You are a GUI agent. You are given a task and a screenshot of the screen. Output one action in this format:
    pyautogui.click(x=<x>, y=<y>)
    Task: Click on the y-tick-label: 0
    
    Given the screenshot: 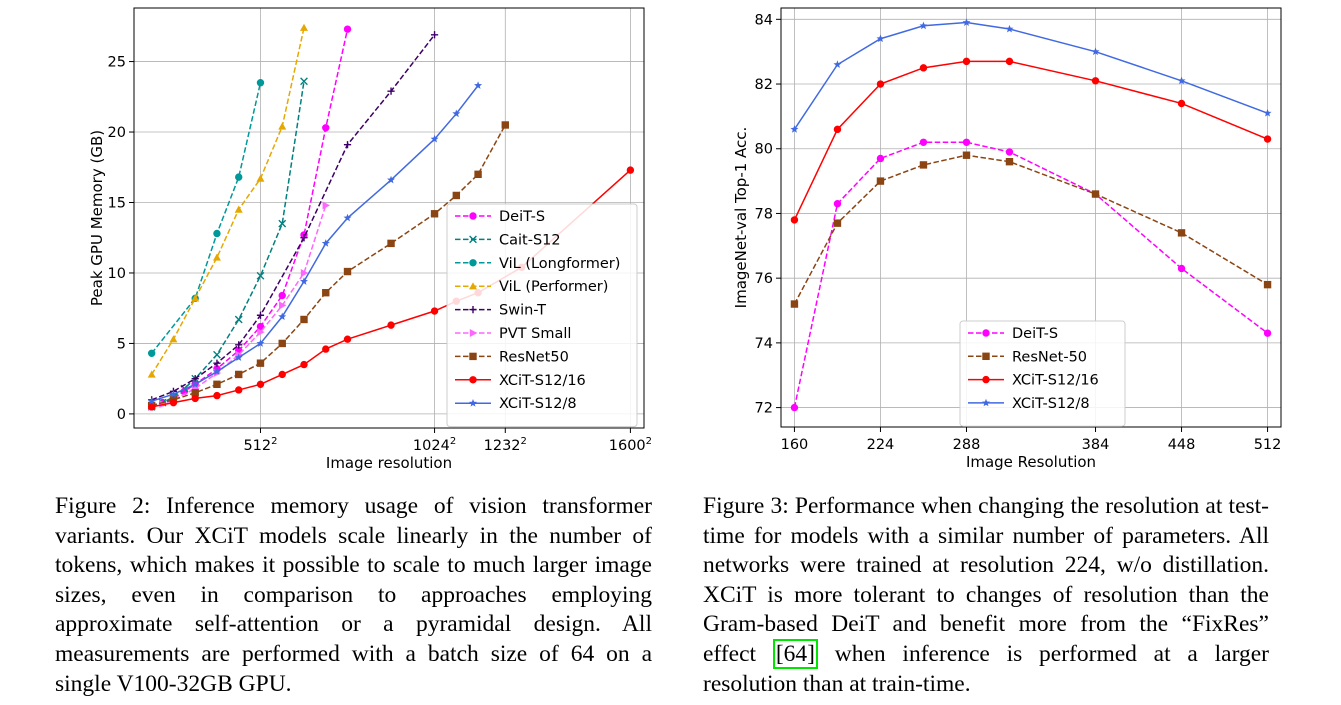 What is the action you would take?
    pyautogui.click(x=121, y=415)
    